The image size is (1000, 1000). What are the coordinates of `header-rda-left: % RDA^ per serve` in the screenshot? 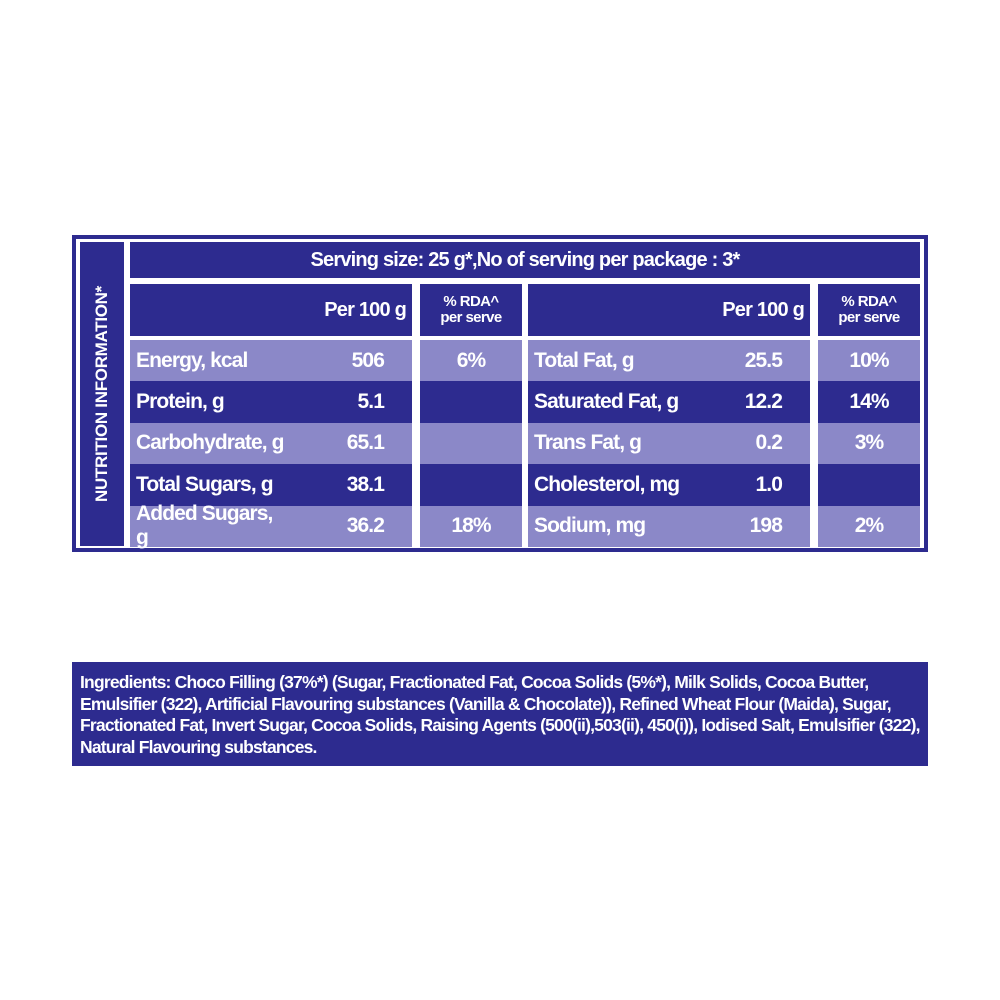 It's located at (471, 310).